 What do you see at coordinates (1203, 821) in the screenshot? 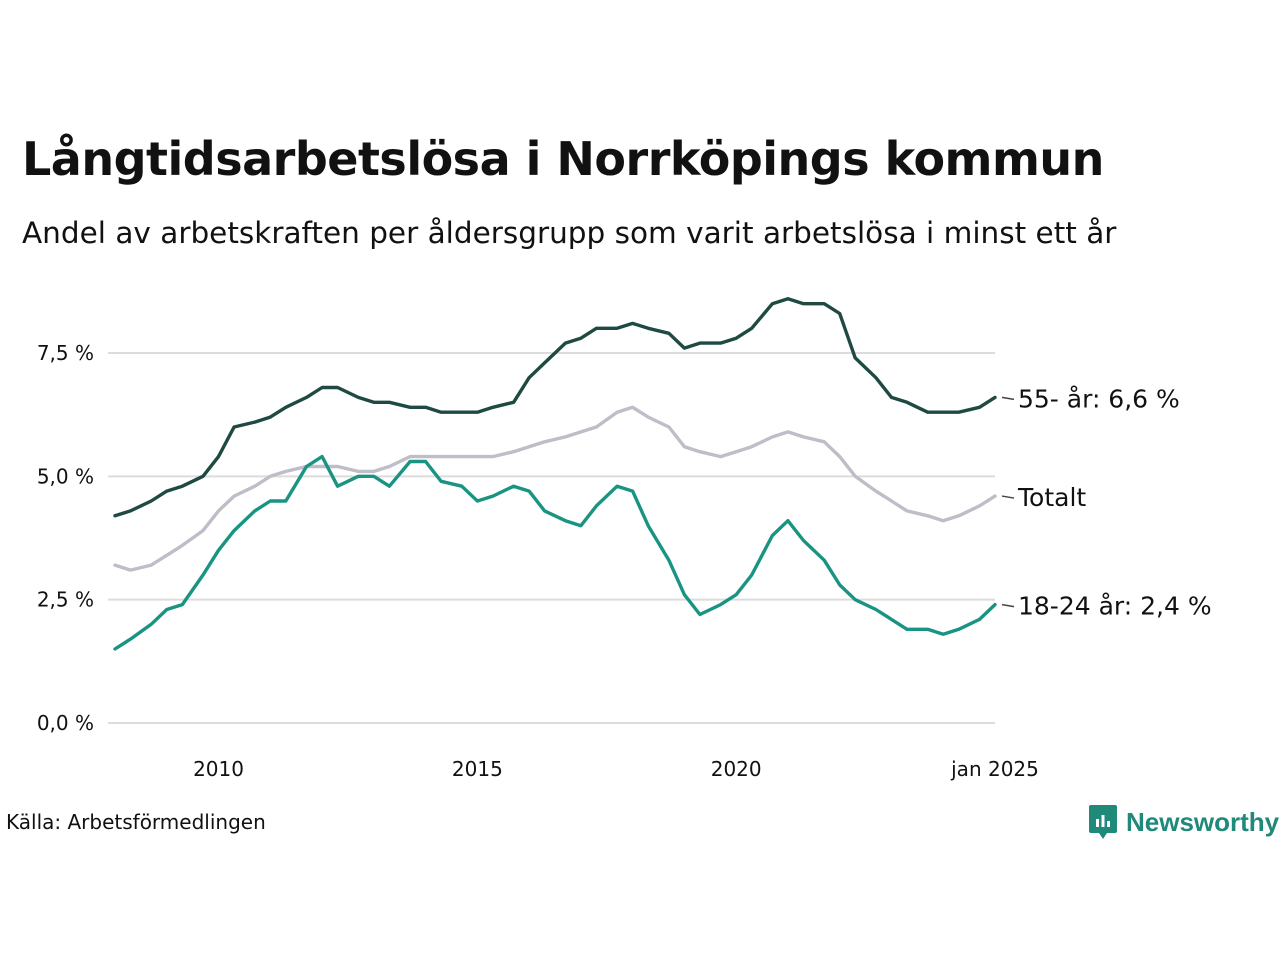
I see `brand-name: Newsworthy` at bounding box center [1203, 821].